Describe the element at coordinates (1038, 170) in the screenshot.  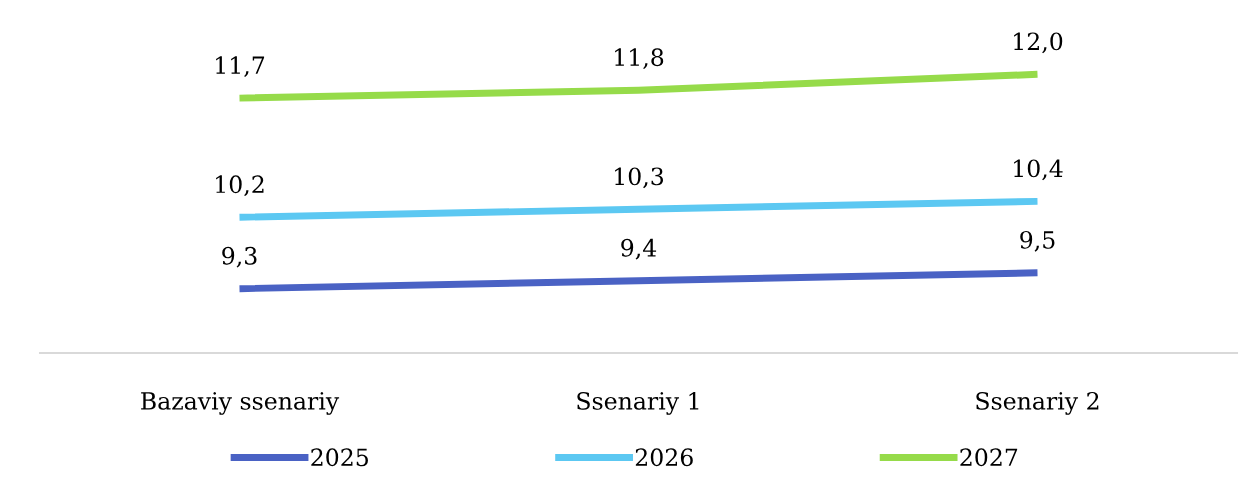
I see `data-label: 10,4` at that location.